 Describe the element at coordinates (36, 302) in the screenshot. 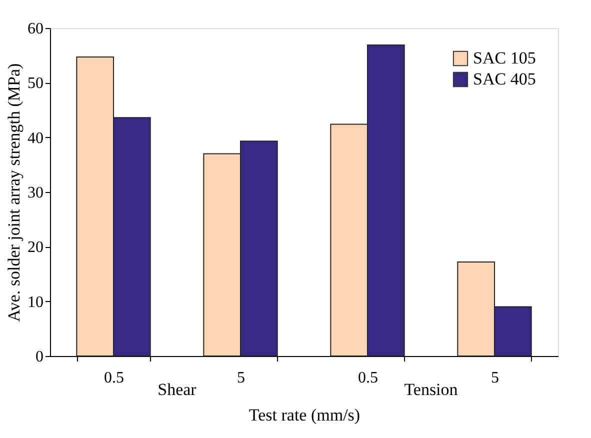

I see `y-tick-label: 10` at that location.